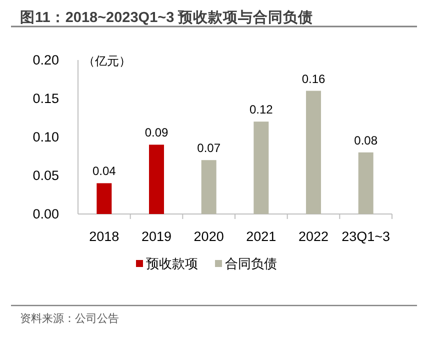  What do you see at coordinates (107, 61) in the screenshot?
I see `y-axis-title: （亿元）` at bounding box center [107, 61].